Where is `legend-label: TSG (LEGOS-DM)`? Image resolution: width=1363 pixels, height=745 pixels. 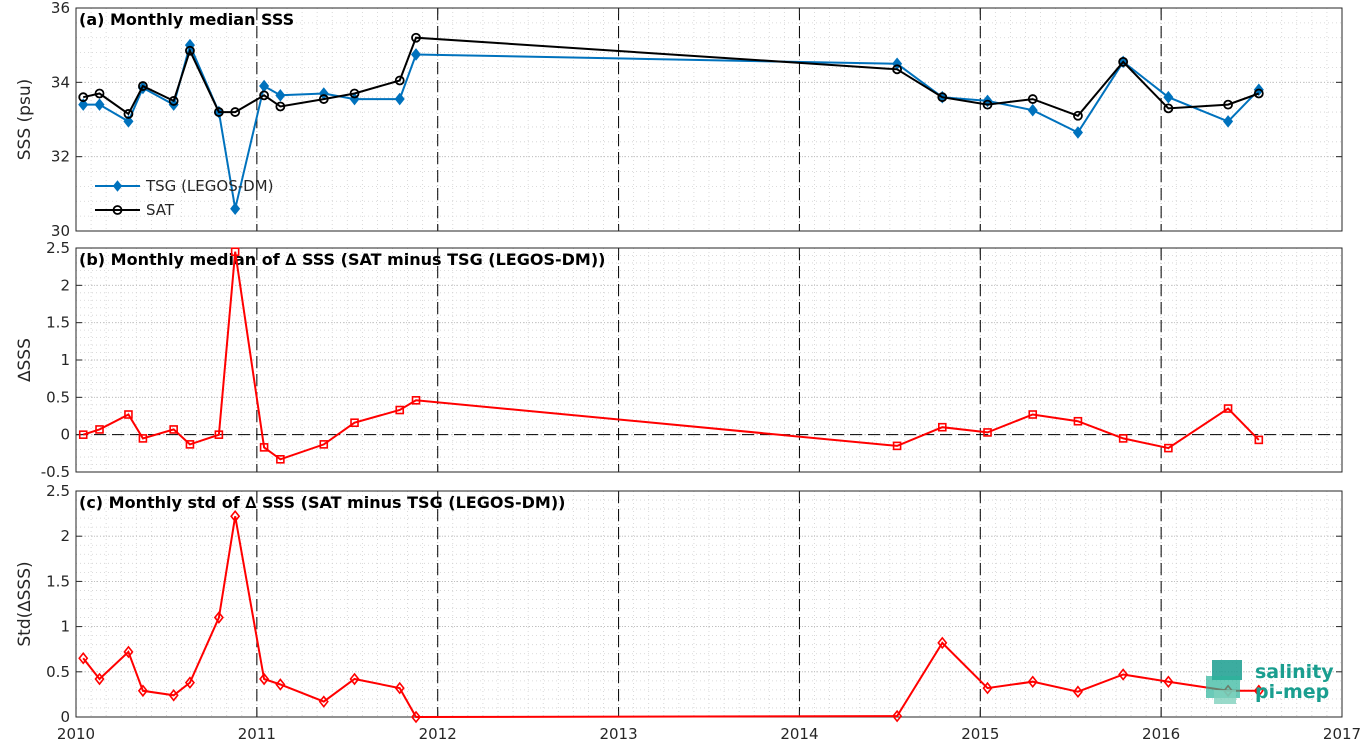
legend-label: TSG (LEGOS-DM) is located at coordinates (209, 186).